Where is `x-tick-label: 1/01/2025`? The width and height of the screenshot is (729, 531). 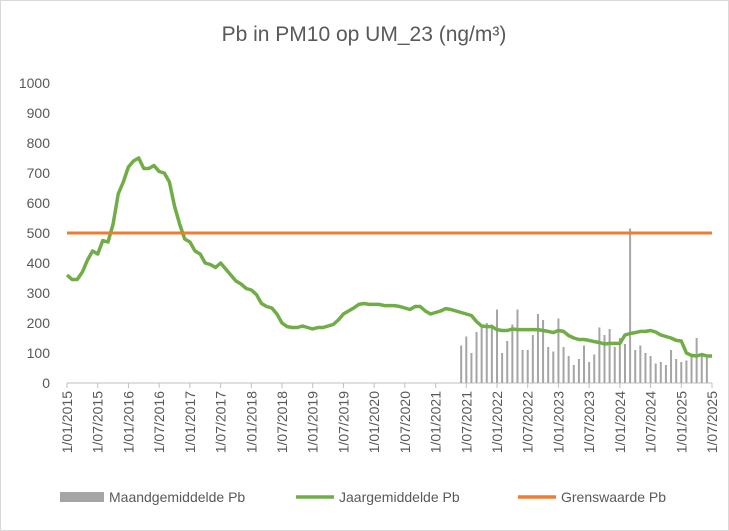
x-tick-label: 1/01/2025 is located at coordinates (681, 422).